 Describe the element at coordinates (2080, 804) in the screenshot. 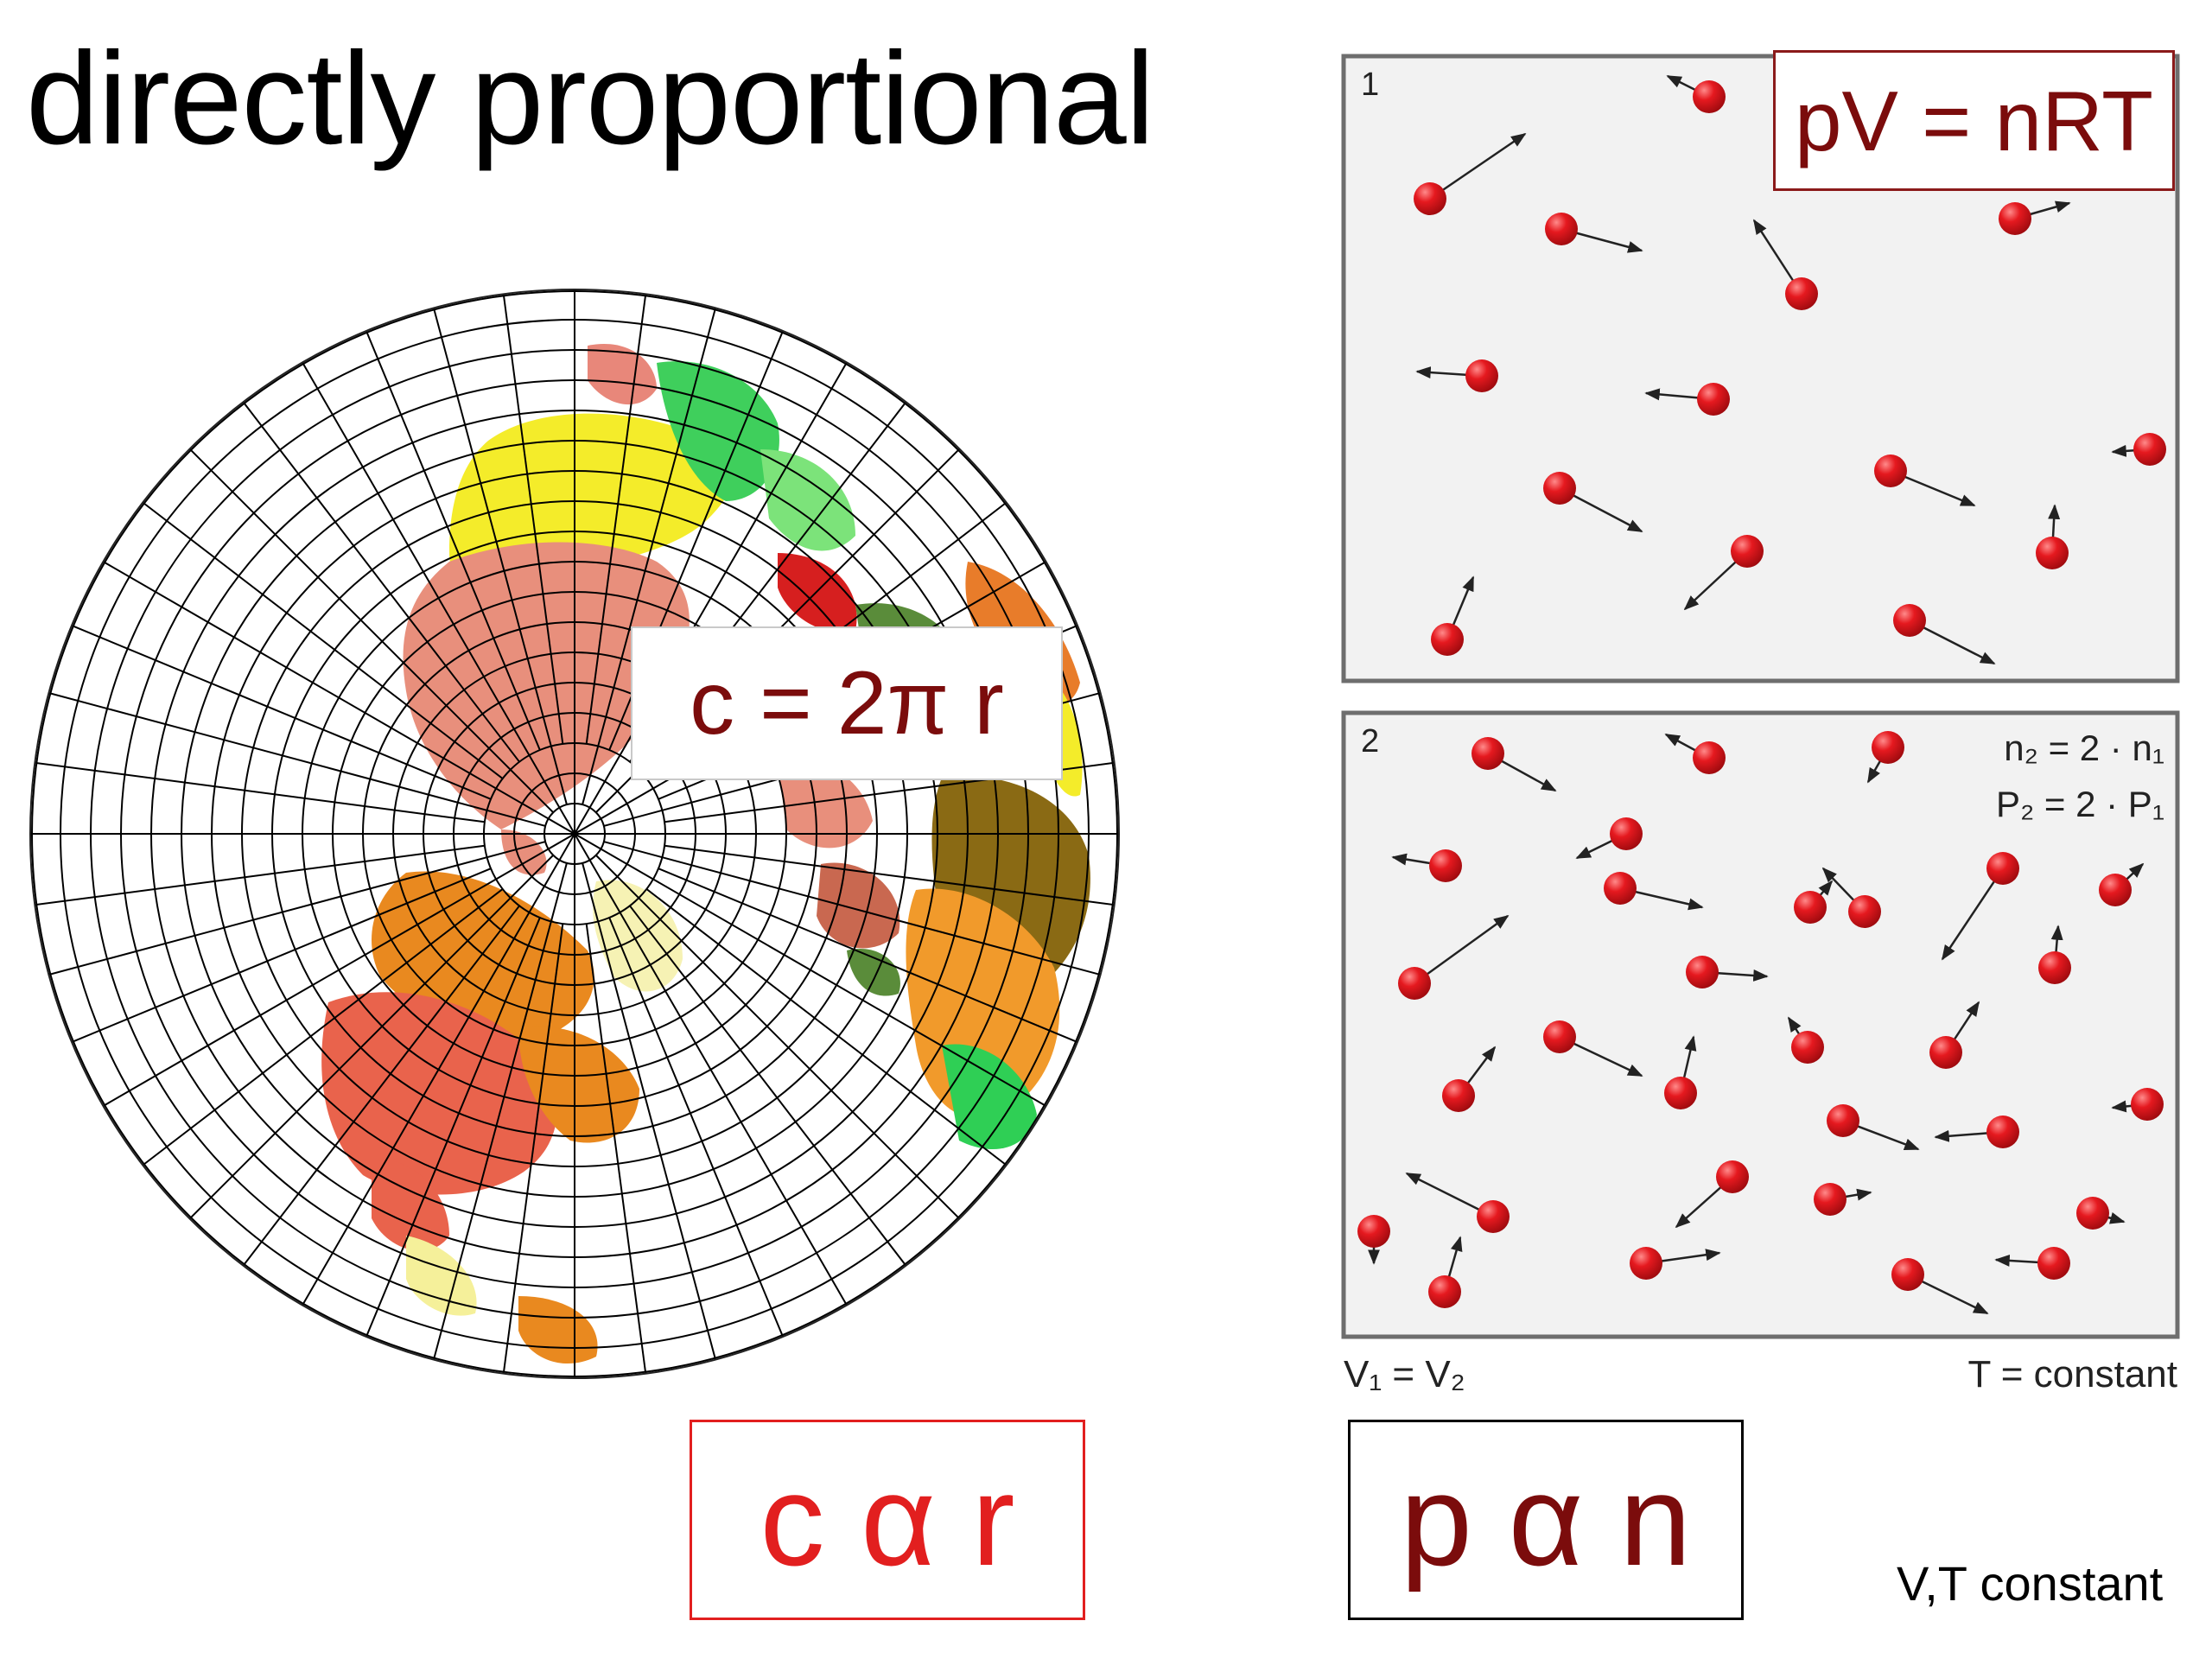

I see `p-relation-label: P₂ = 2 · P₁` at that location.